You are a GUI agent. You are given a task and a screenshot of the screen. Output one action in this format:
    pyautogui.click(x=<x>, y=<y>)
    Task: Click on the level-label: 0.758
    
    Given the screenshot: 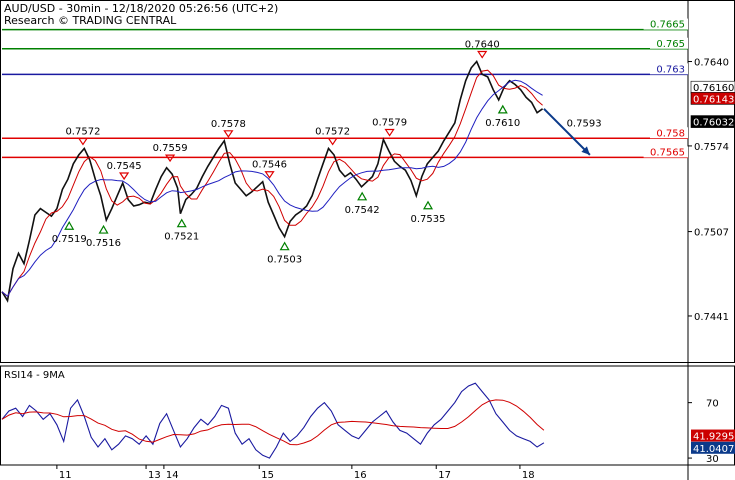 What is the action you would take?
    pyautogui.click(x=670, y=133)
    